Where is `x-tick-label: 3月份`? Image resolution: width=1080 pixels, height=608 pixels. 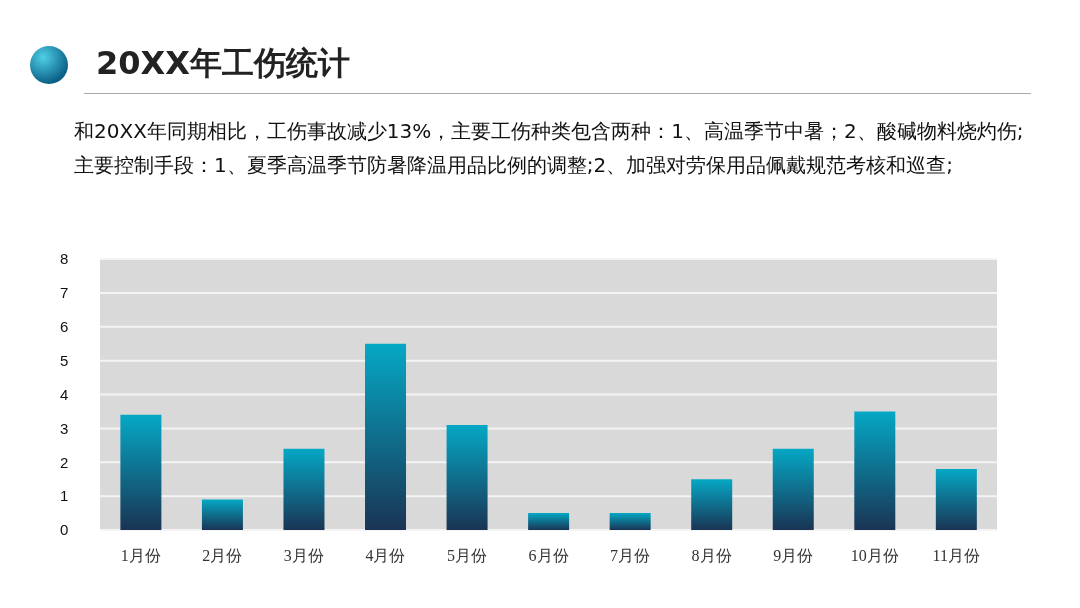
x-tick-label: 3月份 is located at coordinates (303, 556).